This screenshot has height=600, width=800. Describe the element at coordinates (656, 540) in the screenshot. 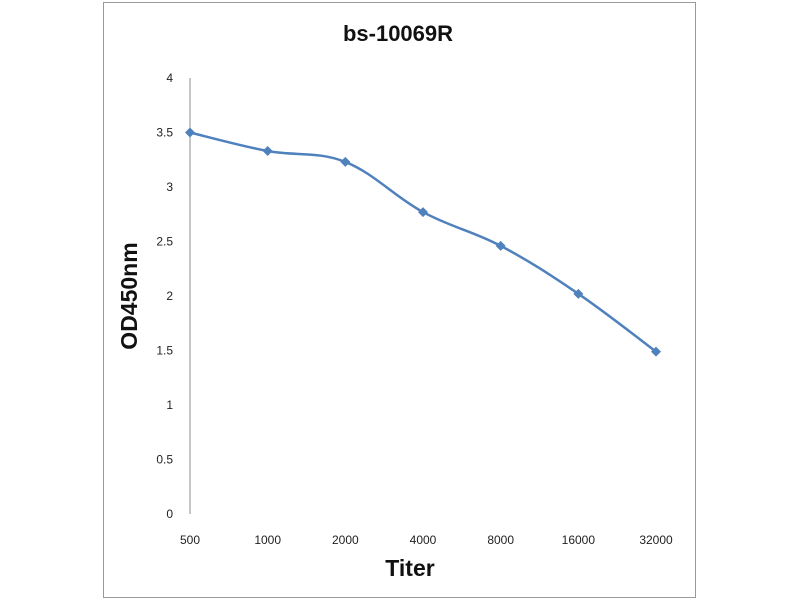

I see `x-tick-label: 32000` at that location.